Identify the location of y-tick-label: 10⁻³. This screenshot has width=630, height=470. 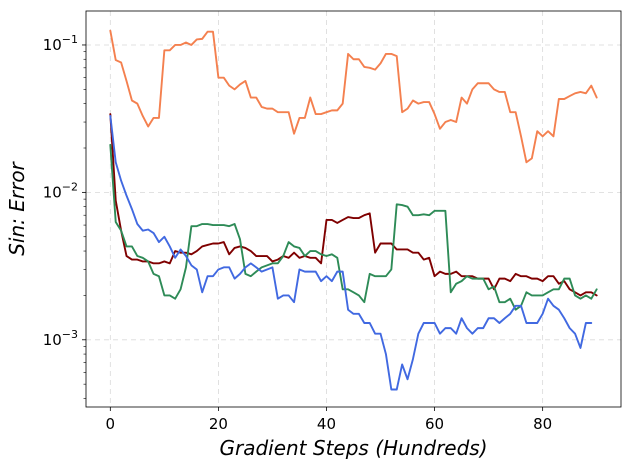
(60, 338).